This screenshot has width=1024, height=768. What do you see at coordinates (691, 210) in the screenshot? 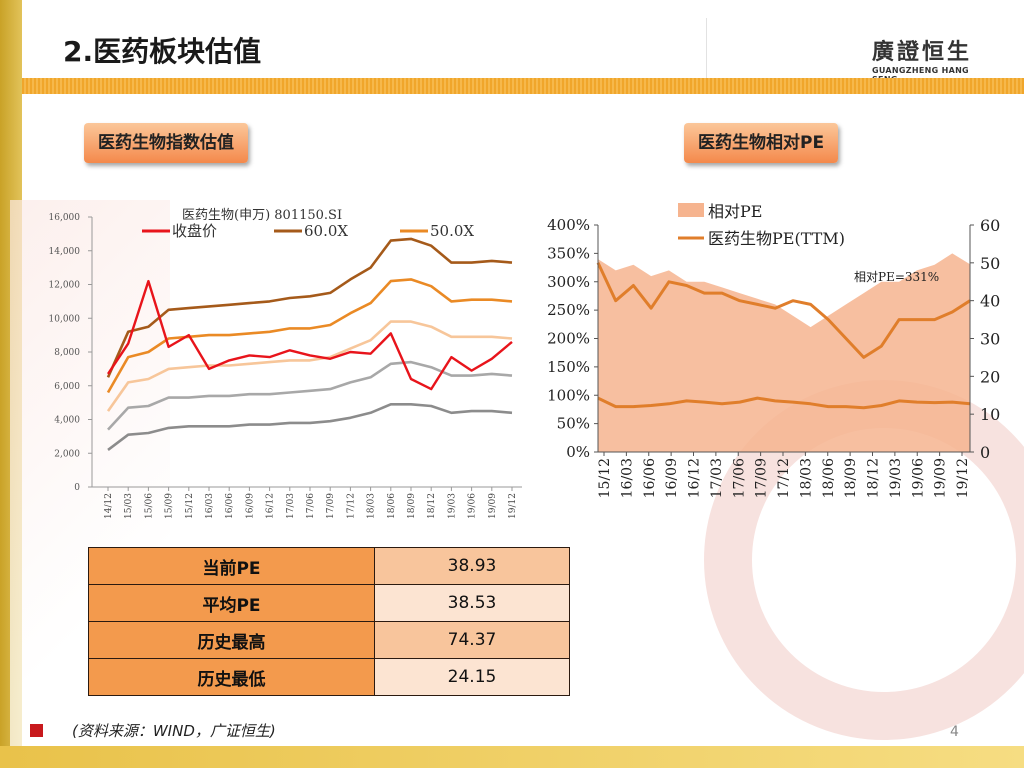
I see `legend-swatch` at bounding box center [691, 210].